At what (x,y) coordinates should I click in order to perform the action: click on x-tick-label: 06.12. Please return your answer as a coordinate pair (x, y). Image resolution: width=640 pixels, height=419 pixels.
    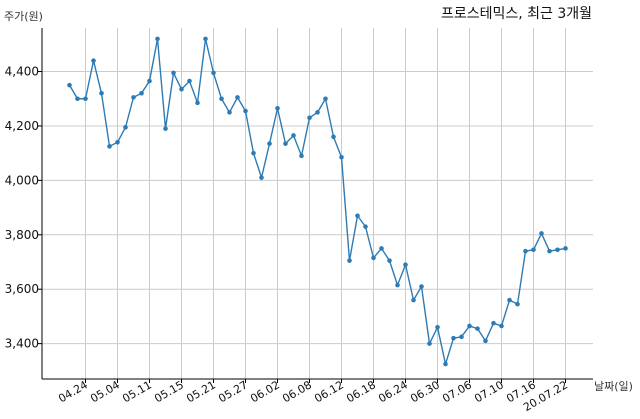
    Looking at the image, I should click on (329, 391).